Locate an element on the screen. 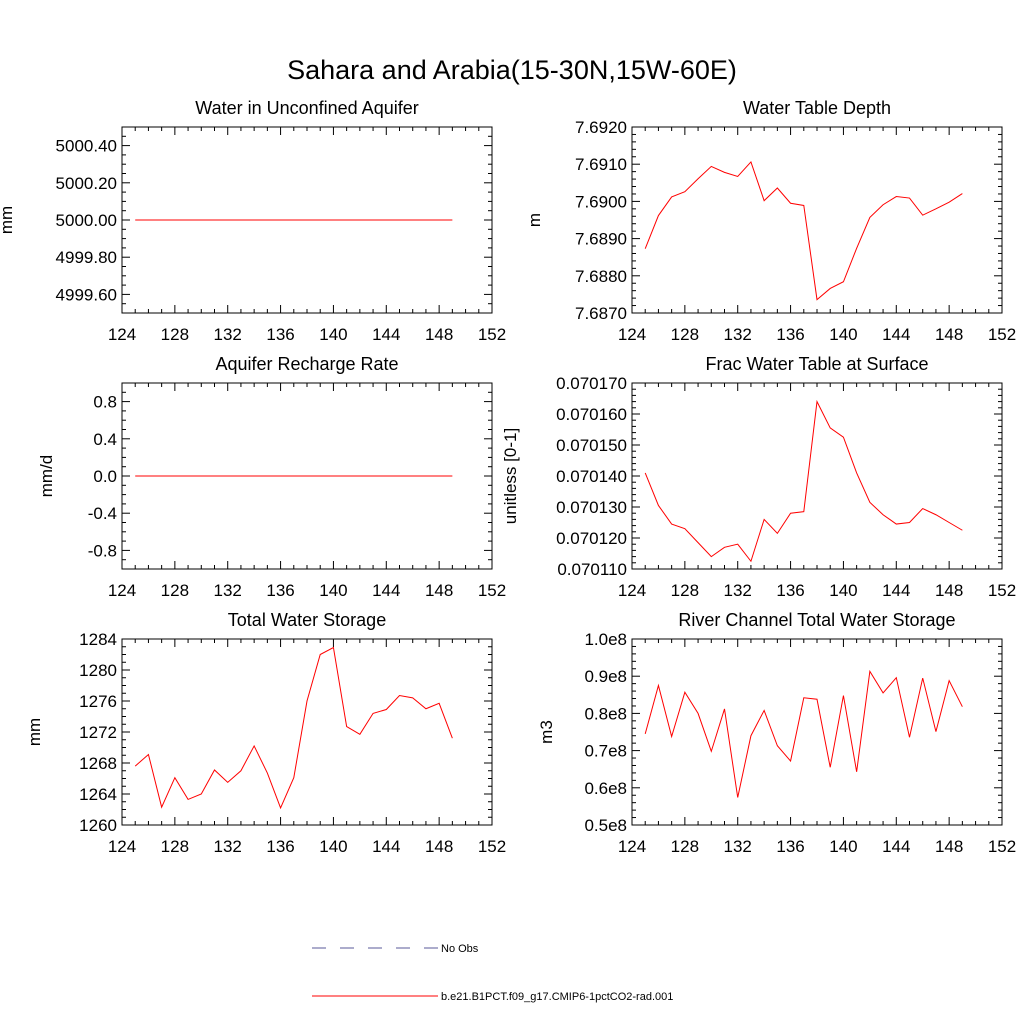 The height and width of the screenshot is (1024, 1024). y-tick-label: 7.6910 is located at coordinates (601, 164).